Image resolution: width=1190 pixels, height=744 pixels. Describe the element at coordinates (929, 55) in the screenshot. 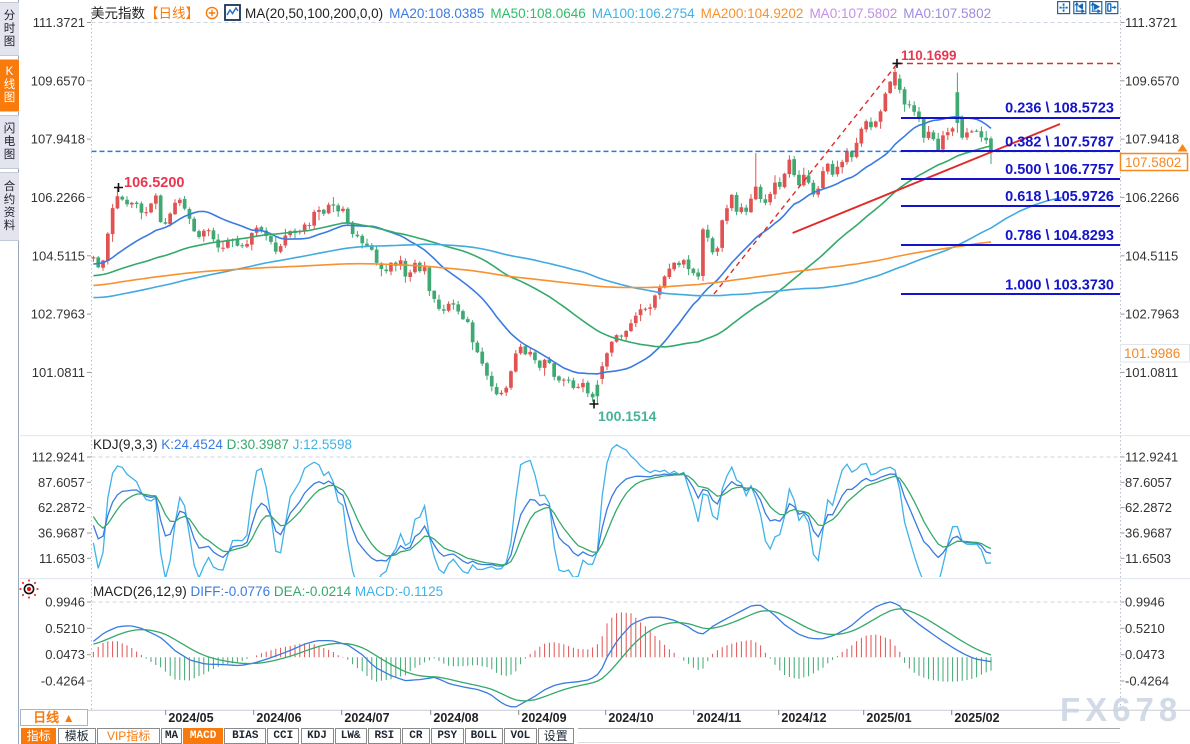

I see `svg-text: 110.1699` at that location.